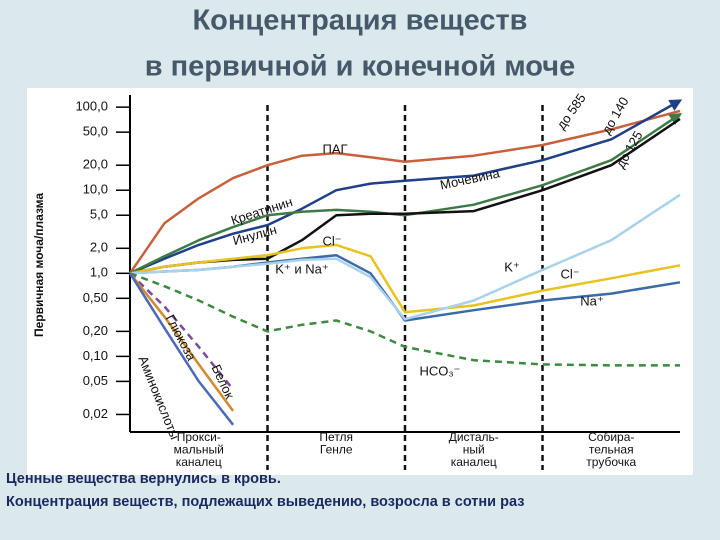 The height and width of the screenshot is (540, 720). What do you see at coordinates (95, 355) in the screenshot?
I see `y-tick-label: 0,10` at bounding box center [95, 355].